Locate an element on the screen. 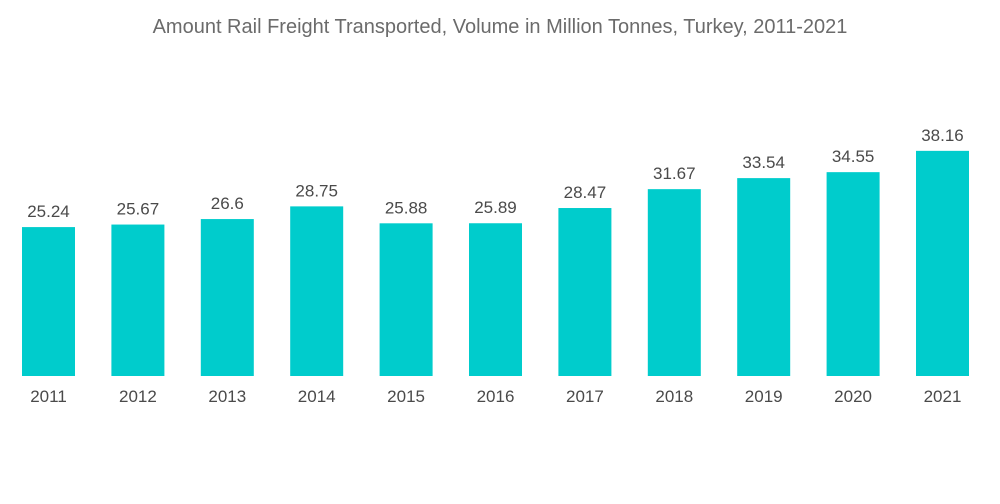 This screenshot has height=504, width=1000. data-label-2019: 33.54 is located at coordinates (763, 162).